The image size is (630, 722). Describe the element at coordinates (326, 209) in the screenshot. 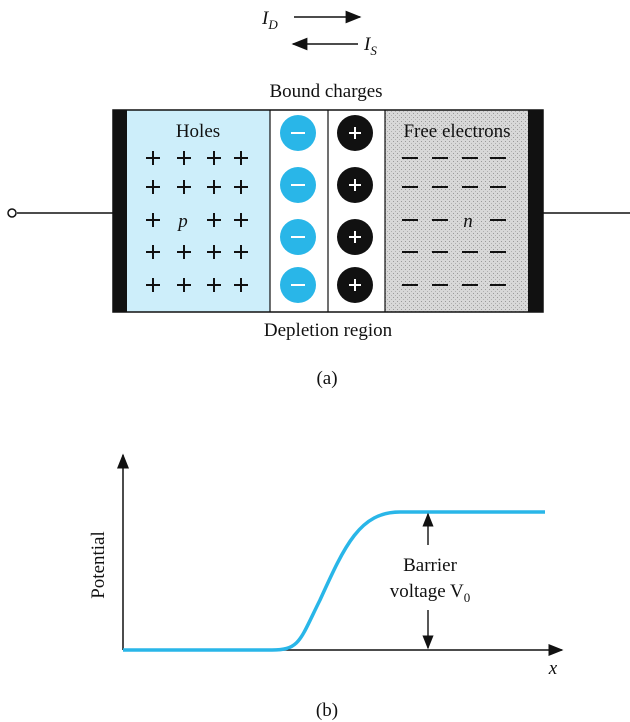

I see `charge-symbols` at that location.